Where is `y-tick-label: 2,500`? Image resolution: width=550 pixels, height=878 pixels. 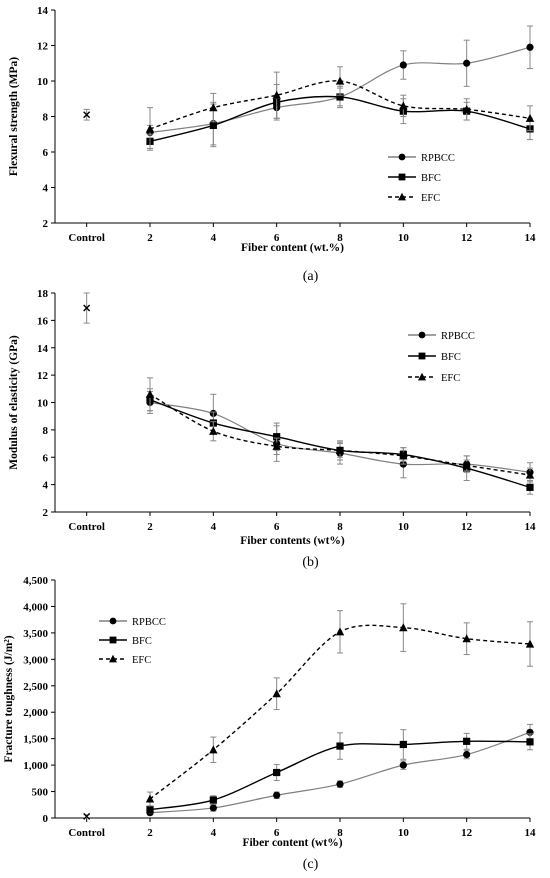
y-tick-label: 2,500 is located at coordinates (35, 687).